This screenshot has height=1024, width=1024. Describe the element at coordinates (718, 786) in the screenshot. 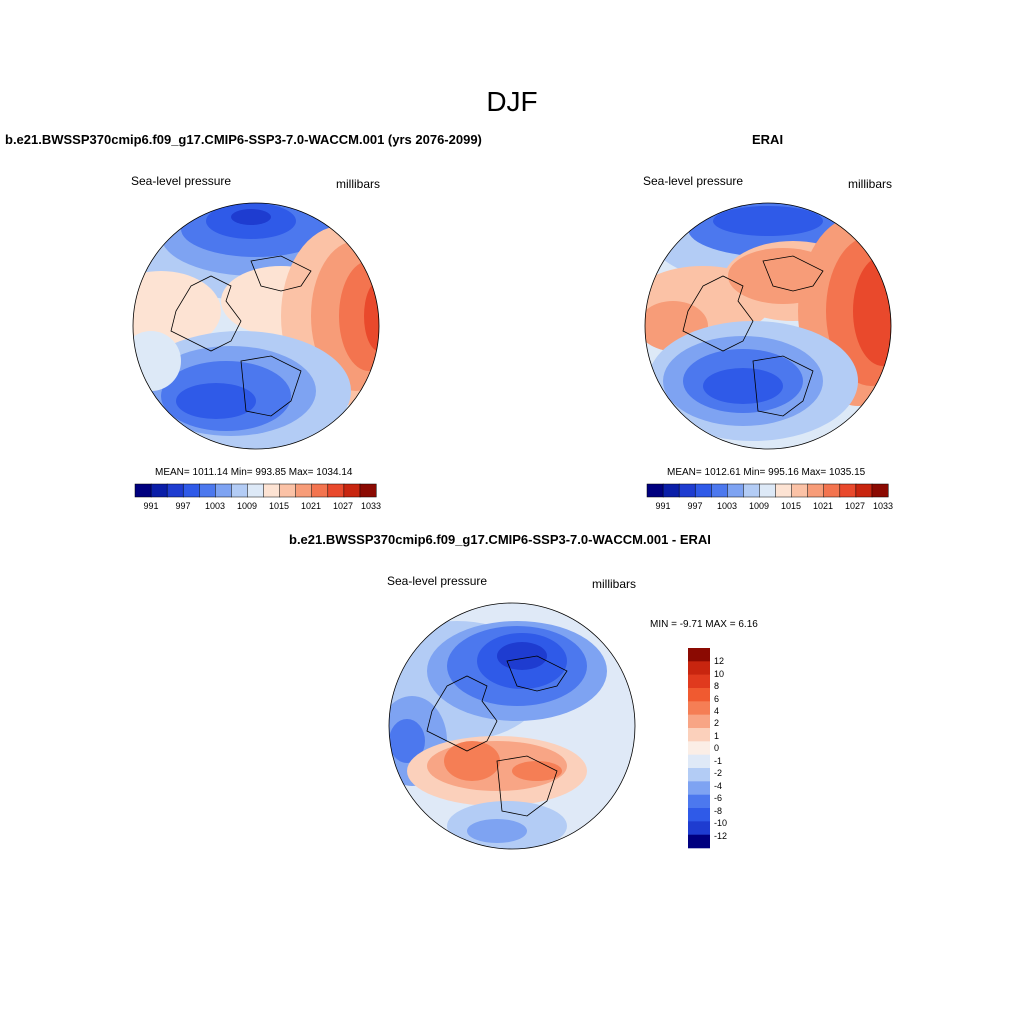

I see `colorbar-tick: -4` at that location.